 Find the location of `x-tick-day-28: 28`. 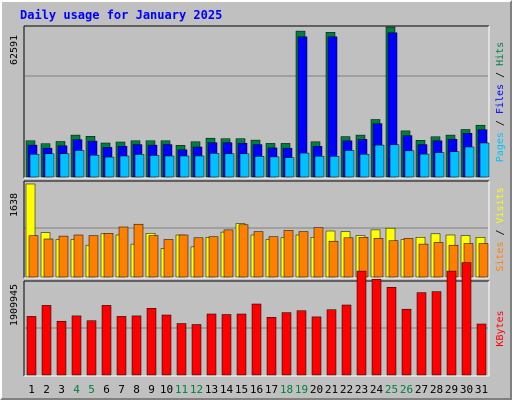

x-tick-day-28: 28 is located at coordinates (436, 389).